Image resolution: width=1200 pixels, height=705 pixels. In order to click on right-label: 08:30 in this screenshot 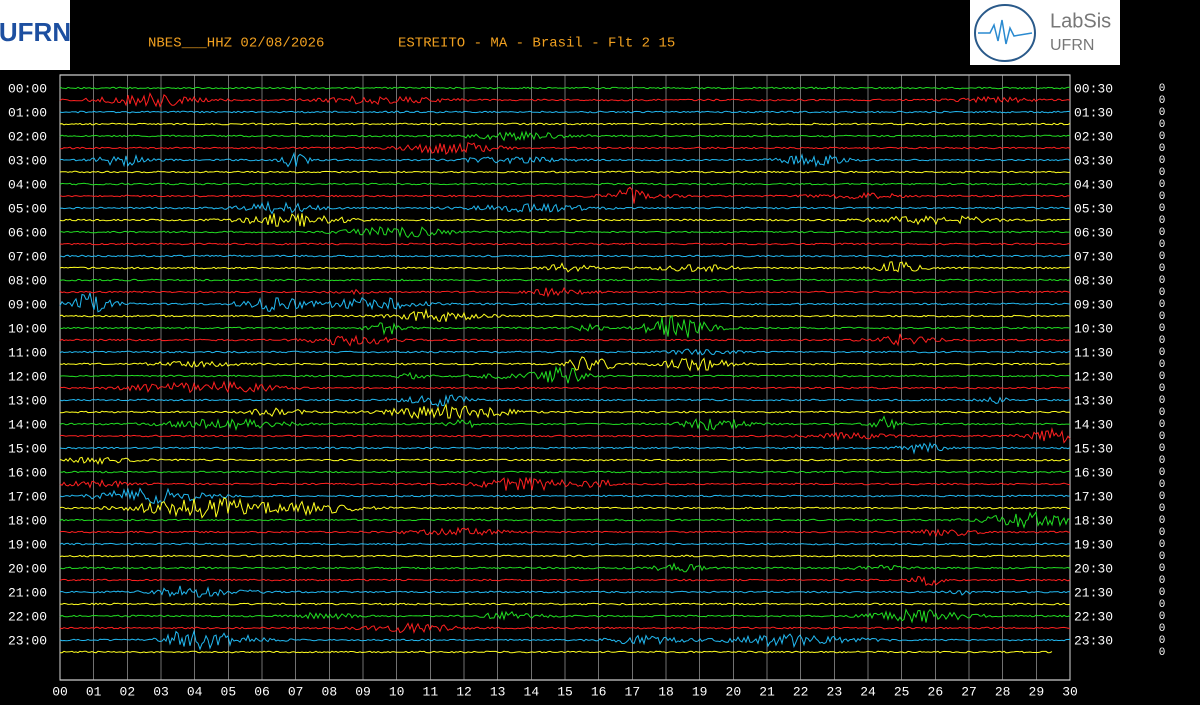, I will do `click(1093, 280)`.